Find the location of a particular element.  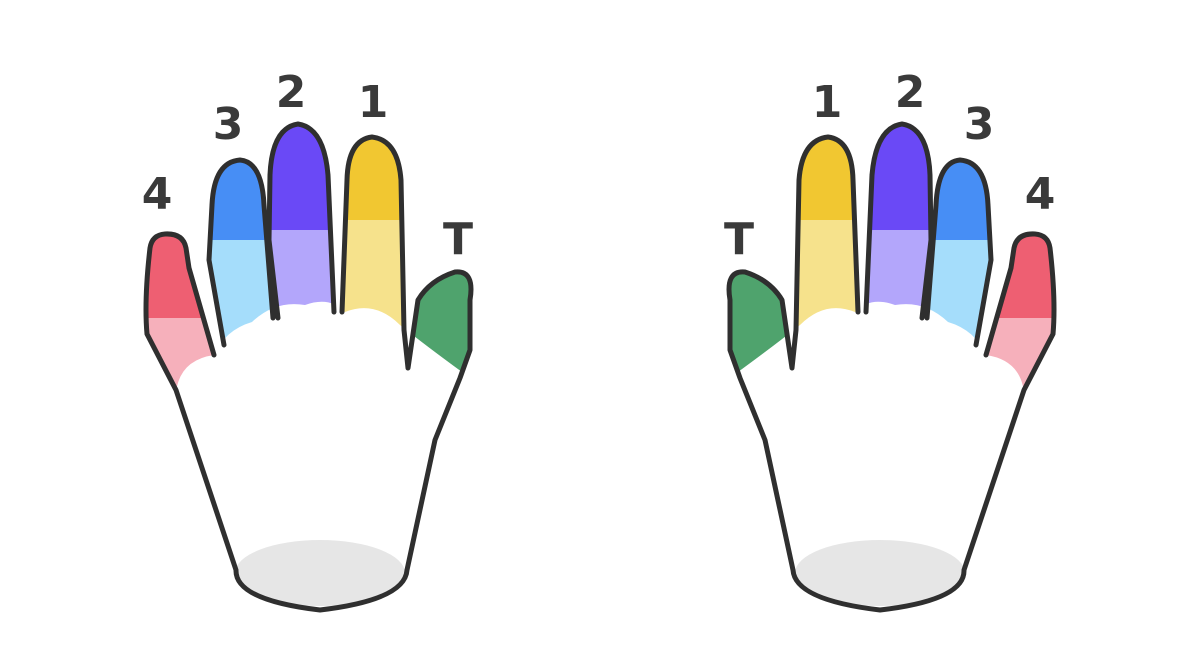

left-finger2 is located at coordinates (301, 221).